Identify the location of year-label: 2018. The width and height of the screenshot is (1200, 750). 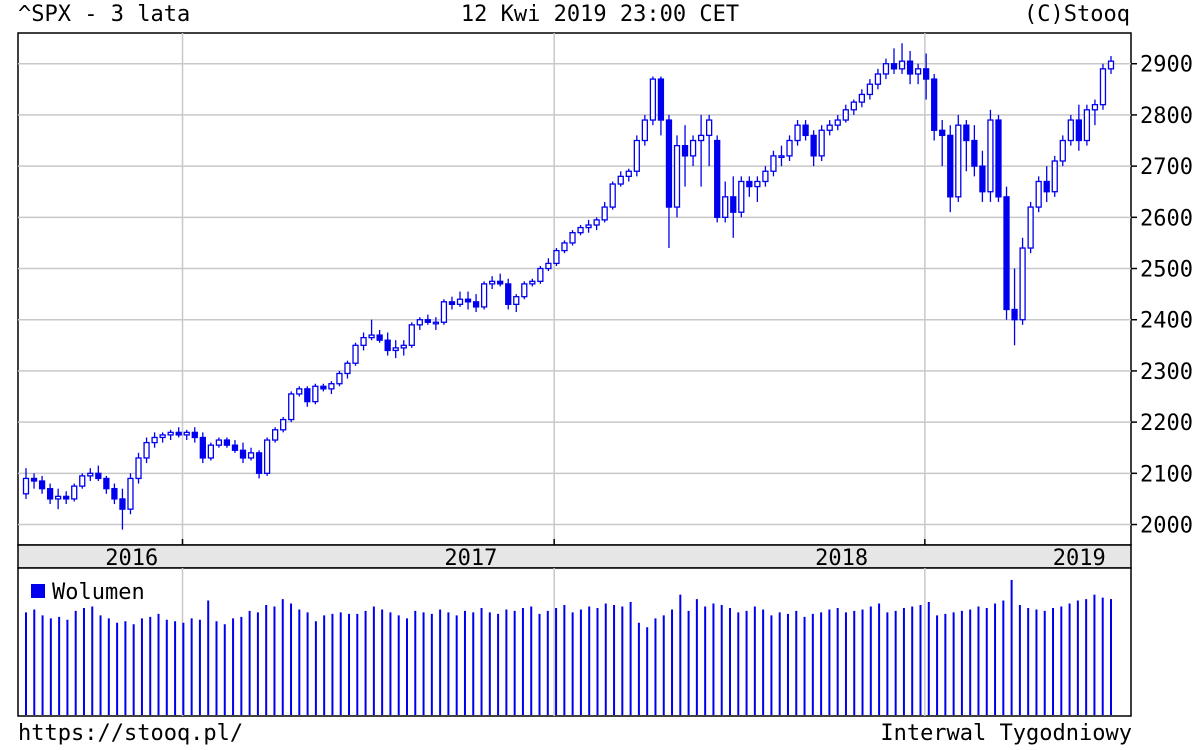
(841, 558).